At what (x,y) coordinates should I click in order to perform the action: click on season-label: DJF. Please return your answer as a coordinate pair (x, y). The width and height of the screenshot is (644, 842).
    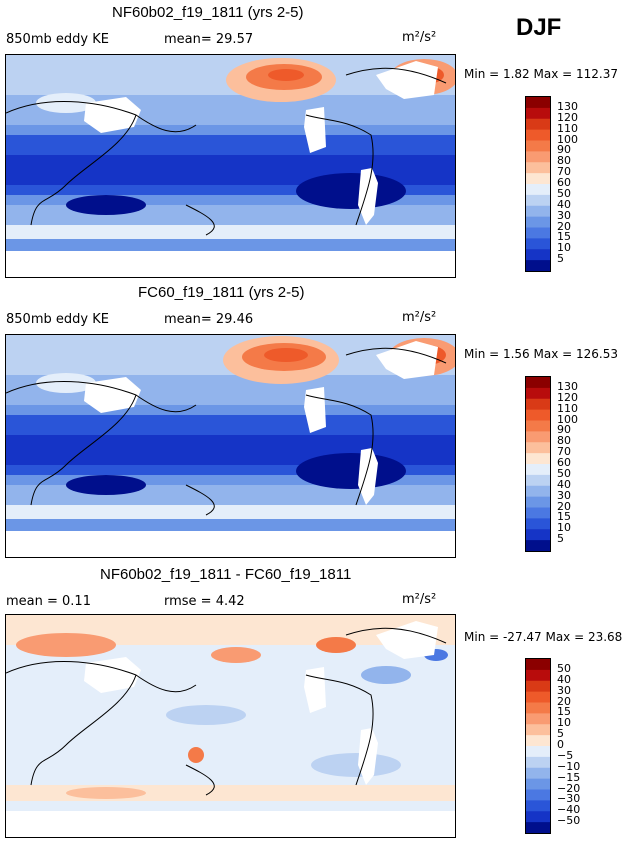
    Looking at the image, I should click on (539, 27).